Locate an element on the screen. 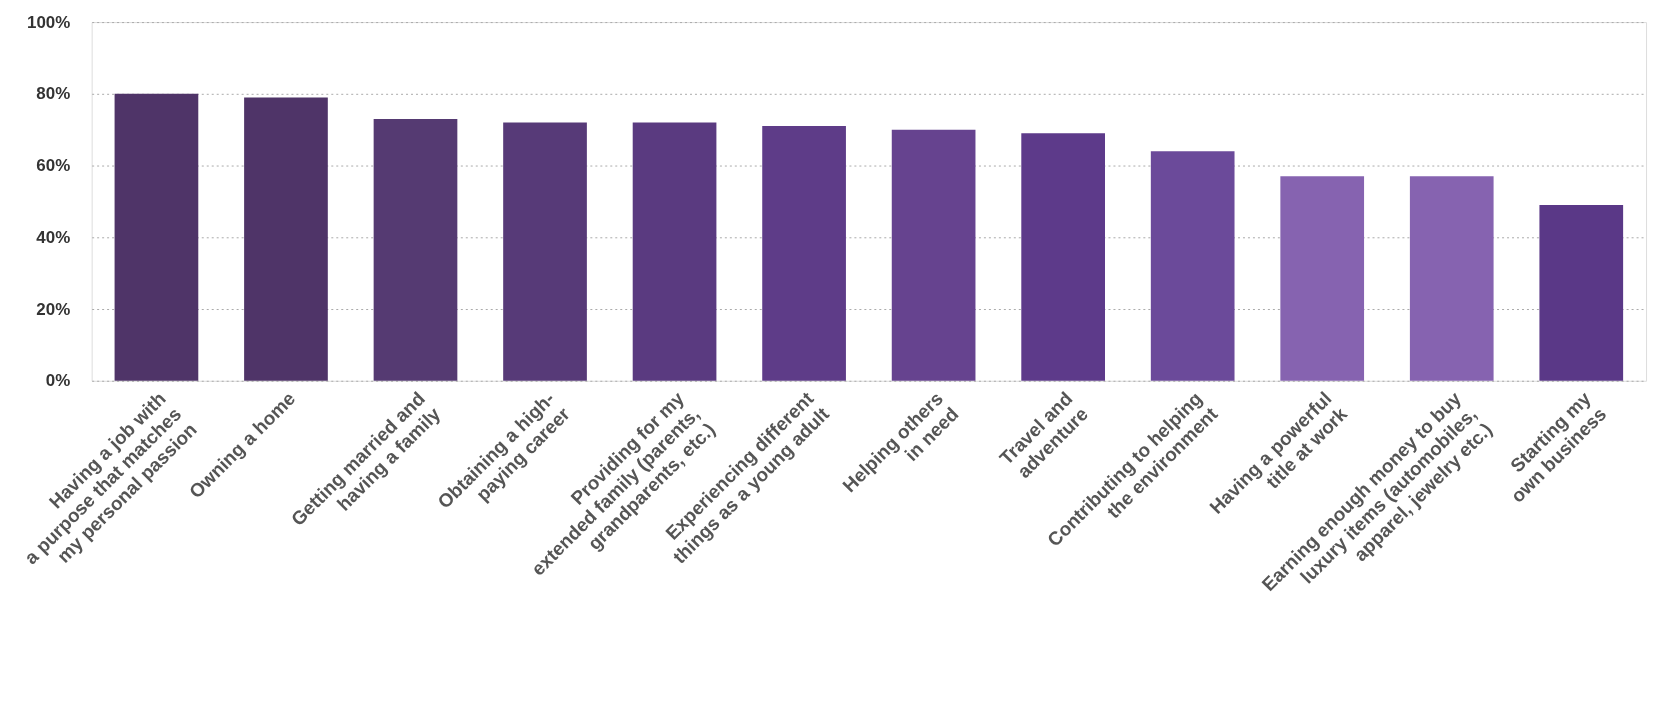 This screenshot has height=717, width=1656. y-tick-label: 40% is located at coordinates (53, 237).